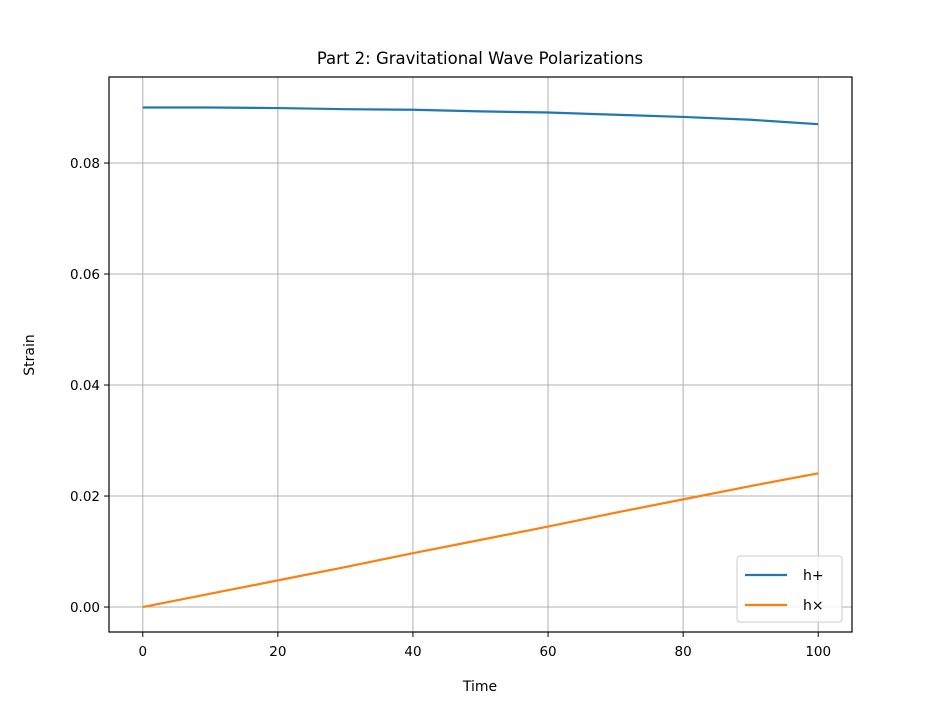 The height and width of the screenshot is (708, 937). What do you see at coordinates (813, 606) in the screenshot?
I see `legend-label: h×` at bounding box center [813, 606].